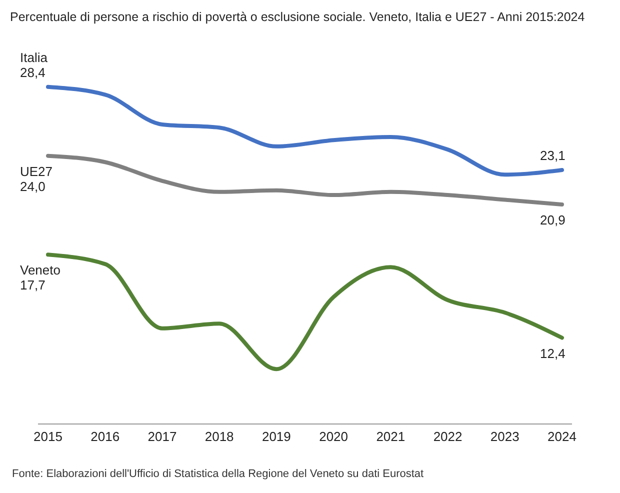 The width and height of the screenshot is (620, 493). I want to click on data-label: 28,4, so click(33, 72).